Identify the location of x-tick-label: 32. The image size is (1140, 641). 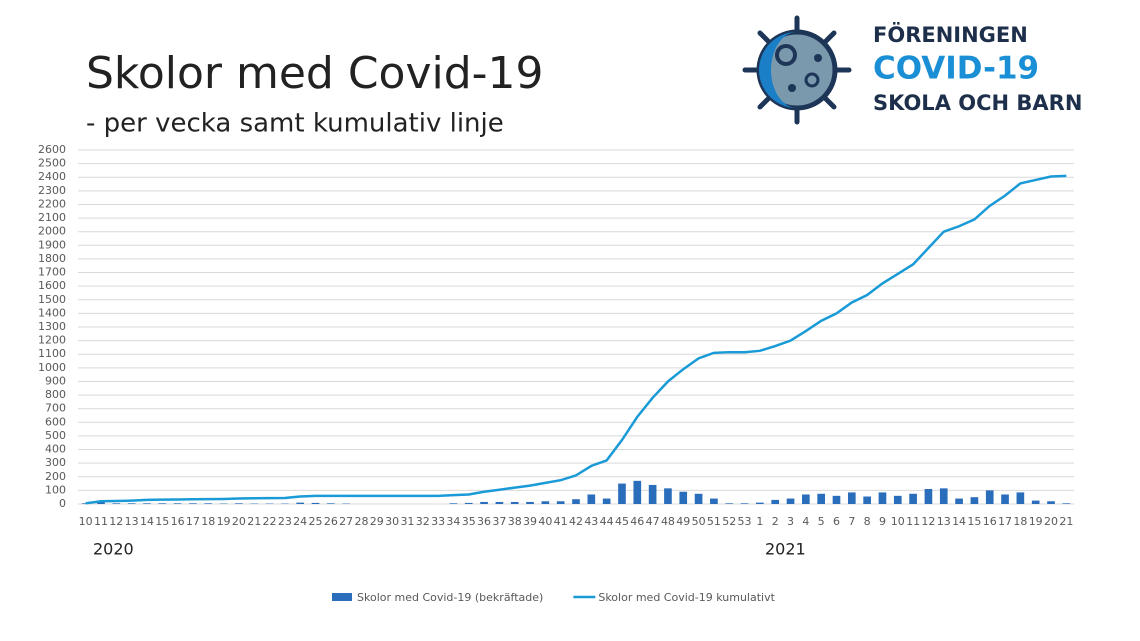
(423, 521).